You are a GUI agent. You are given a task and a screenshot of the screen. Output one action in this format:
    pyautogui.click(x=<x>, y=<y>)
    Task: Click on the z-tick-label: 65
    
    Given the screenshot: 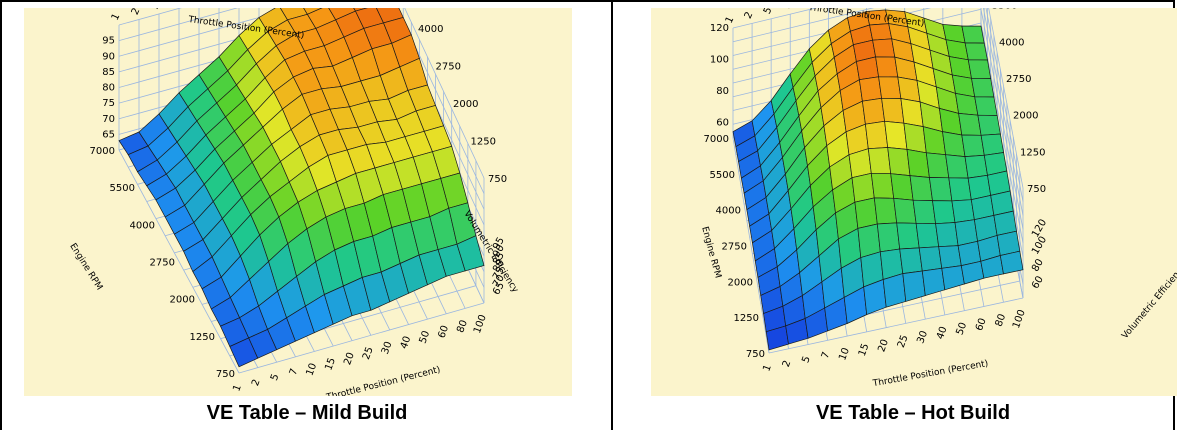 What is the action you would take?
    pyautogui.click(x=108, y=134)
    